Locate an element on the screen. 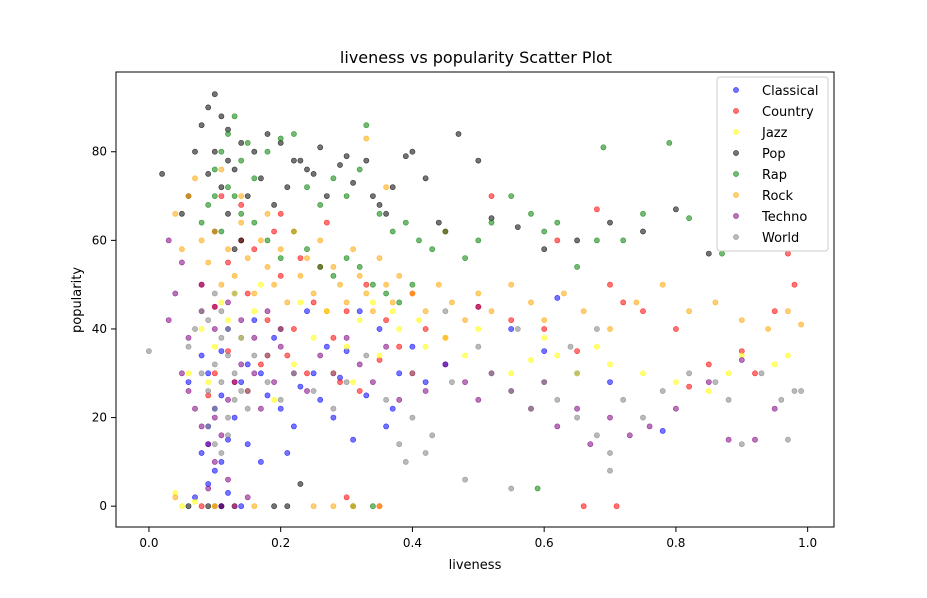 This screenshot has height=598, width=927. y-tick-label: 40 is located at coordinates (99, 329).